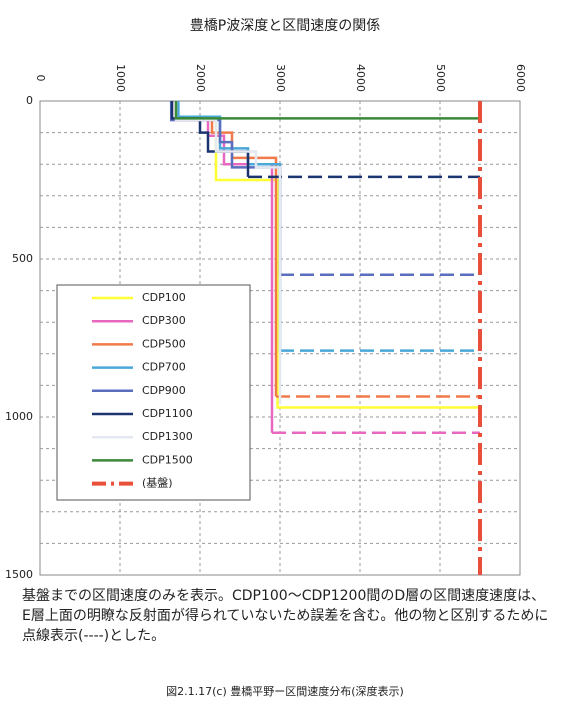 Image resolution: width=570 pixels, height=722 pixels. I want to click on chart-title: 豊橋P波深度と区間速度の関係, so click(285, 26).